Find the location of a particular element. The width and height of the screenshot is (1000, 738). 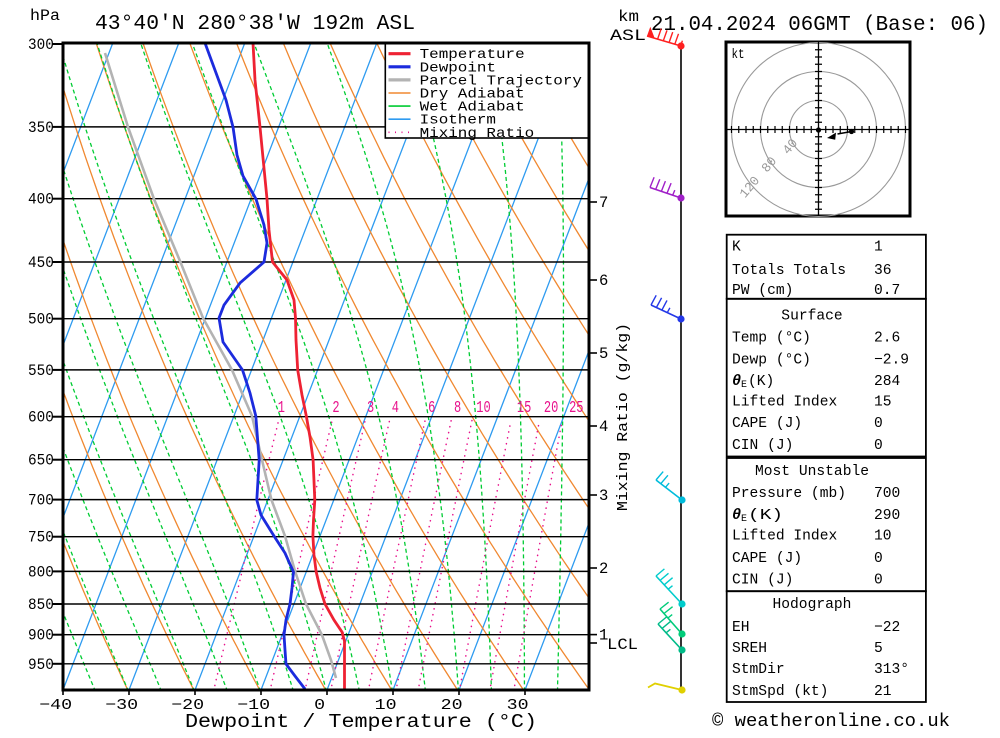

svg-text: 650 is located at coordinates (41, 461).